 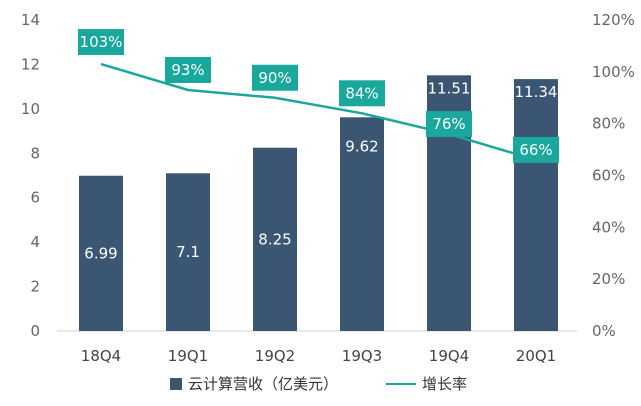 What do you see at coordinates (35, 242) in the screenshot?
I see `left-tick-label: 4` at bounding box center [35, 242].